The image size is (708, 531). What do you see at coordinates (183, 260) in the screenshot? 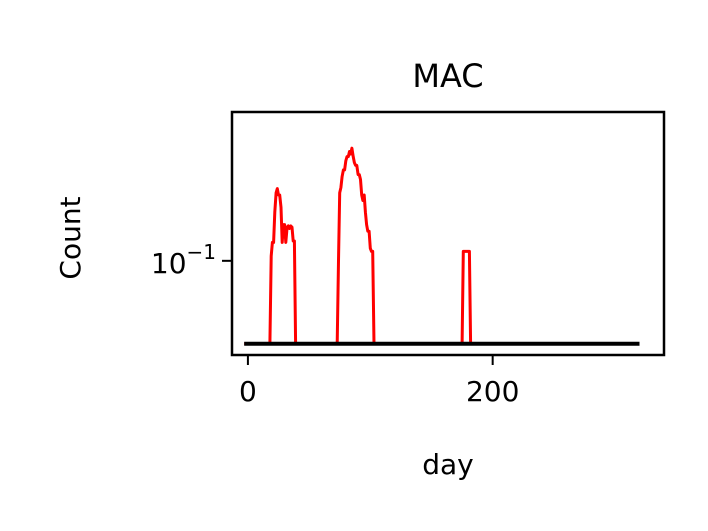
I see `y-tick-label-1: 10−1` at bounding box center [183, 260].